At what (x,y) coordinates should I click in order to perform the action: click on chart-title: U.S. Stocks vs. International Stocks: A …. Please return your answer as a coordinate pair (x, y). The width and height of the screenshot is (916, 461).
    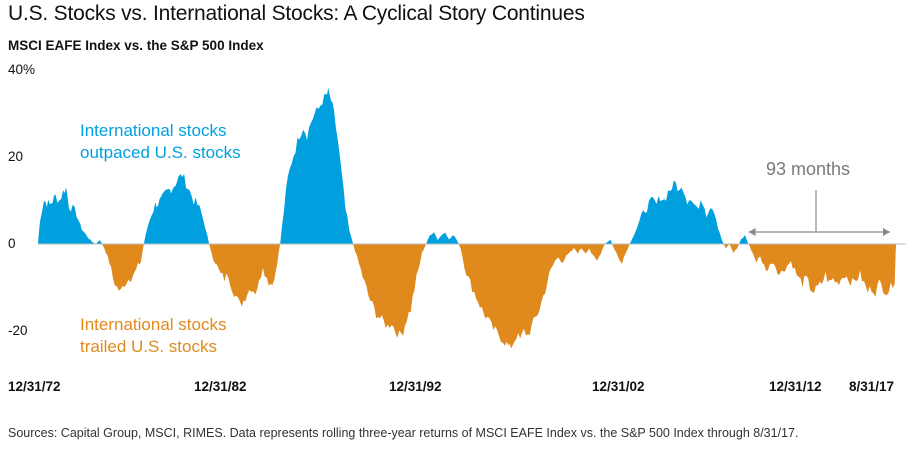
    Looking at the image, I should click on (296, 13).